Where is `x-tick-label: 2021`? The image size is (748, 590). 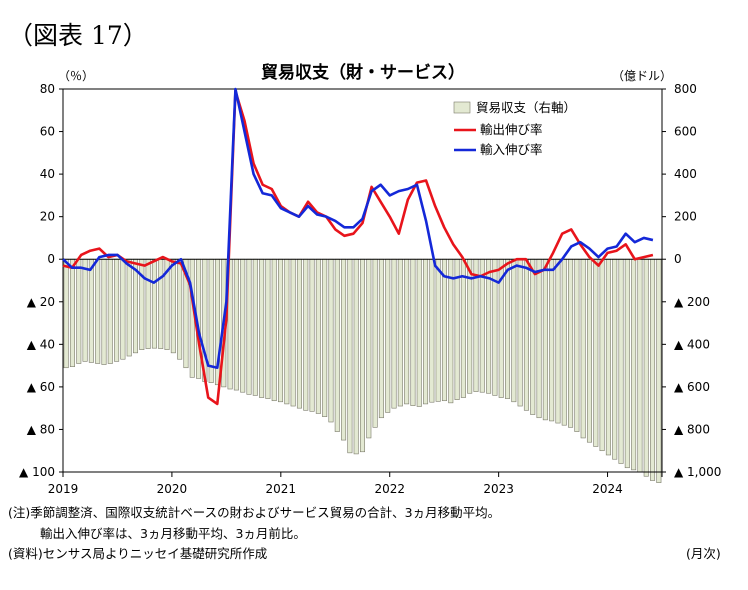 x-tick-label: 2021 is located at coordinates (281, 489).